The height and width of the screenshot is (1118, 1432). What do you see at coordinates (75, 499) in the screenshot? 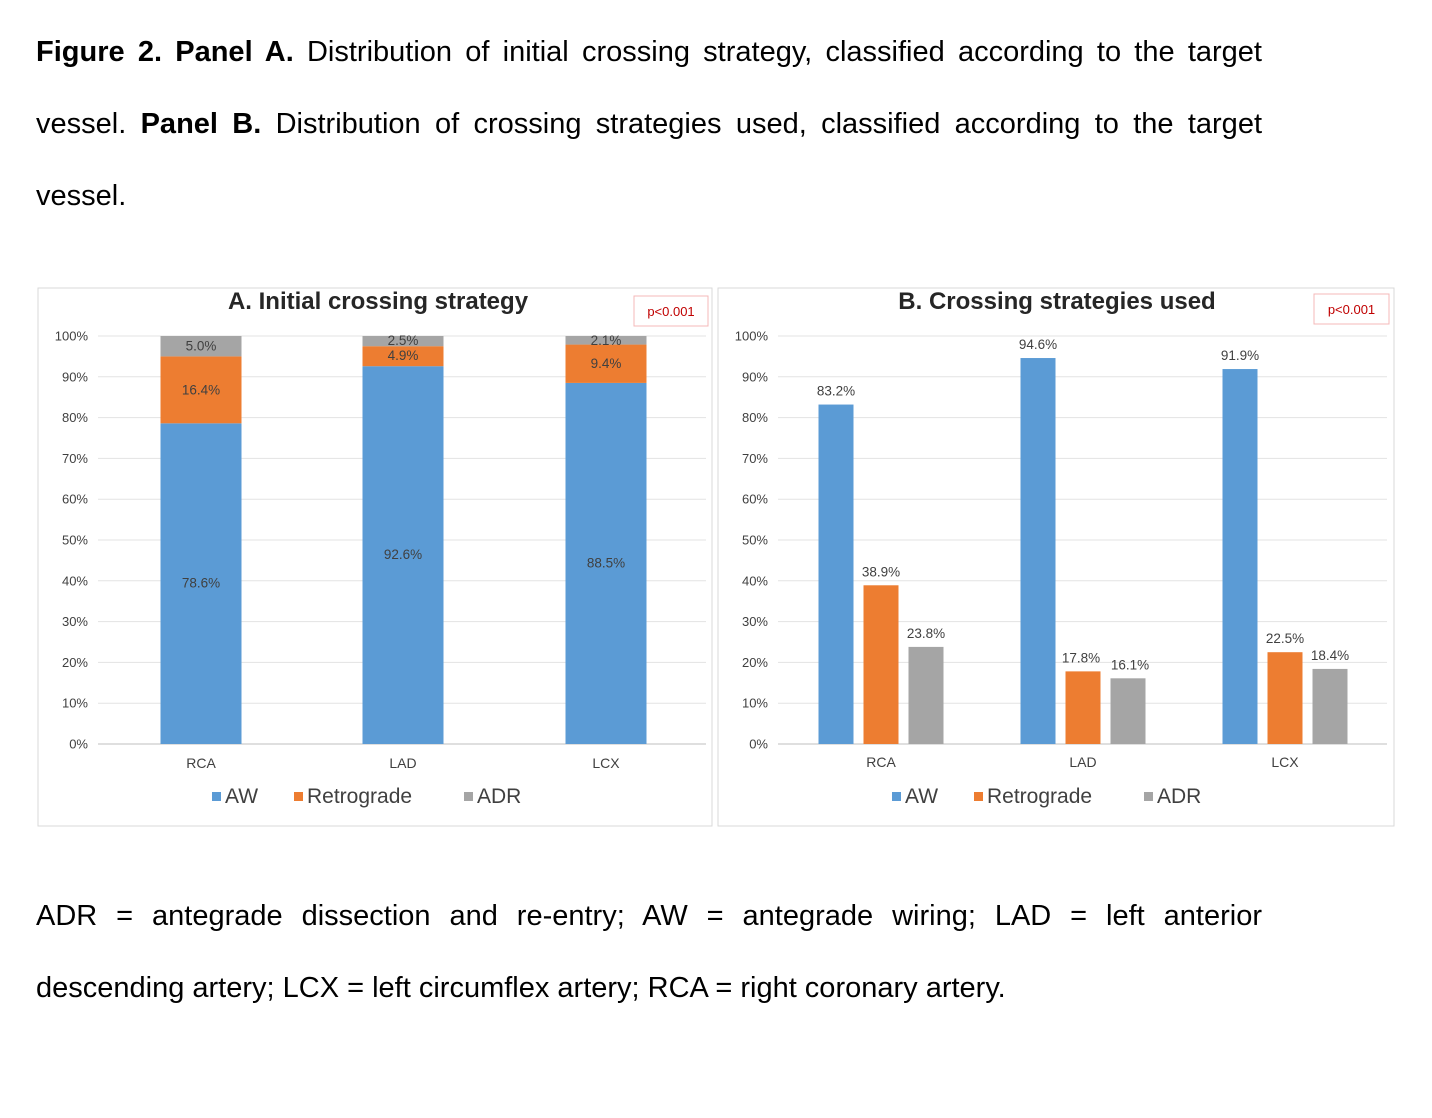
I see `panel-a-ytick-label: 60%` at bounding box center [75, 499].